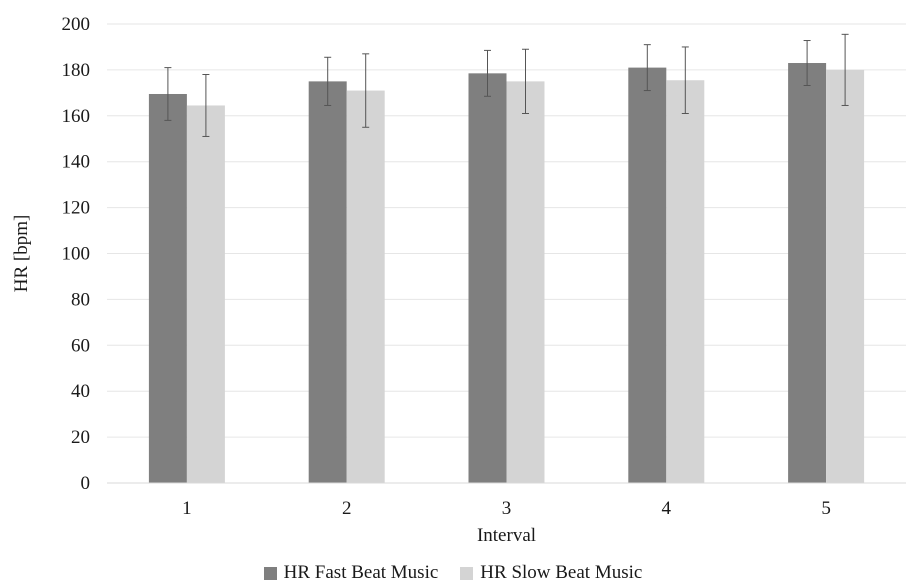  What do you see at coordinates (76, 116) in the screenshot?
I see `y-tick-label: 160` at bounding box center [76, 116].